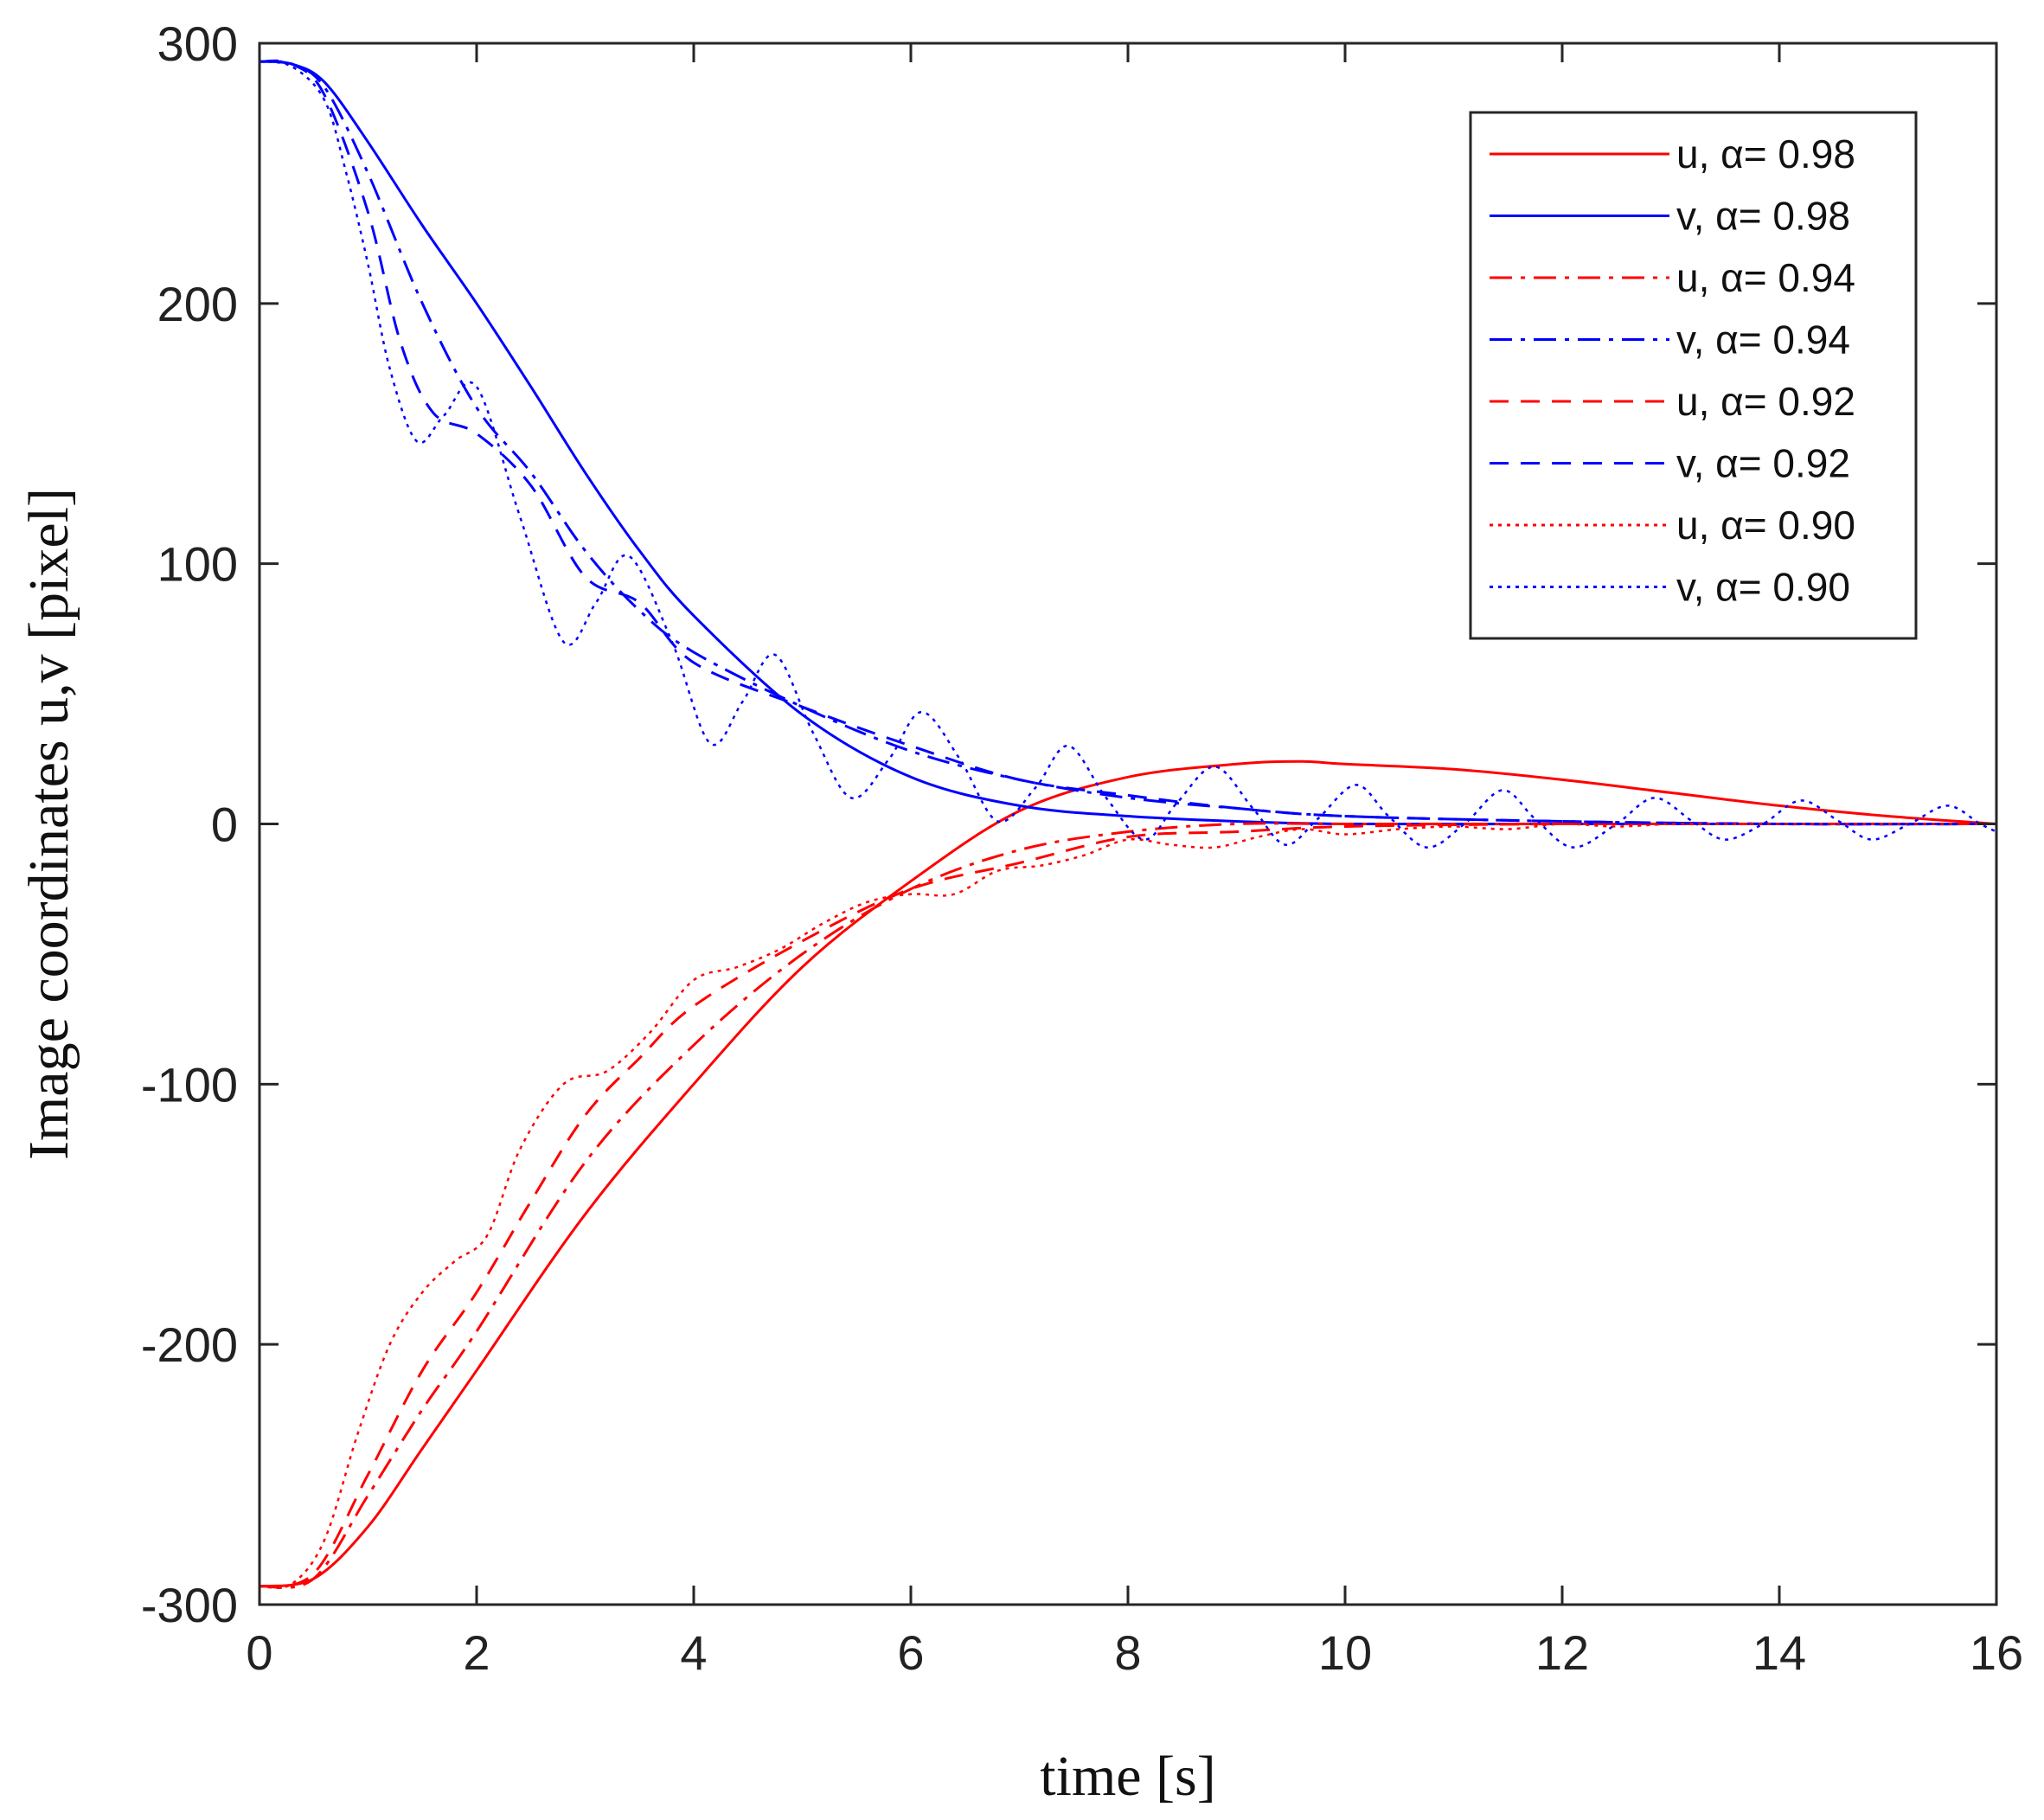 This screenshot has height=1820, width=2044. What do you see at coordinates (1765, 153) in the screenshot?
I see `legend-label: u, α= 0.98` at bounding box center [1765, 153].